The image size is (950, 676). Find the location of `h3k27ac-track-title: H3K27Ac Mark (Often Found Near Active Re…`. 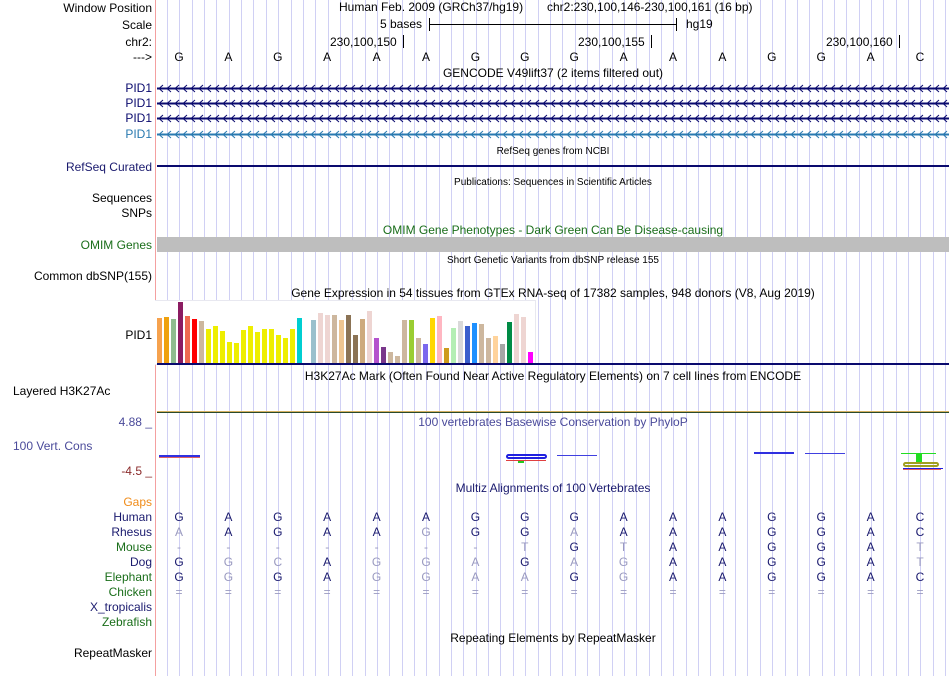

h3k27ac-track-title: H3K27Ac Mark (Often Found Near Active Re… is located at coordinates (553, 376).